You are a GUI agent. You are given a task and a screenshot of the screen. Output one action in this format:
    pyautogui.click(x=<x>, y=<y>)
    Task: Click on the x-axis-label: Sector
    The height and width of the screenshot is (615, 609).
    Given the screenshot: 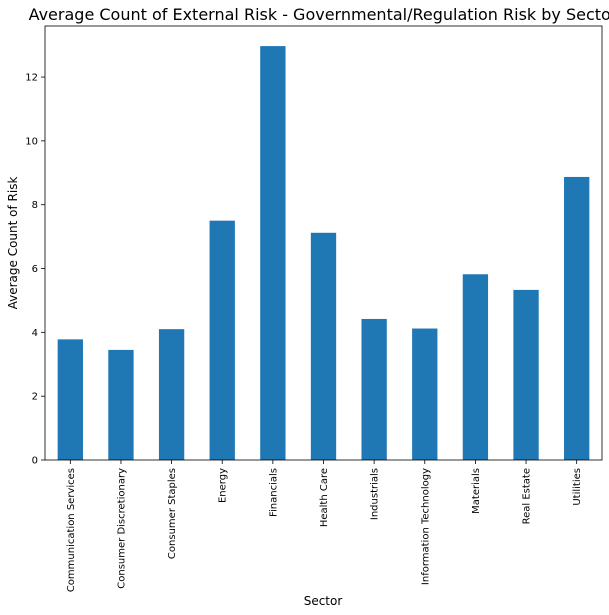 What is the action you would take?
    pyautogui.click(x=323, y=601)
    